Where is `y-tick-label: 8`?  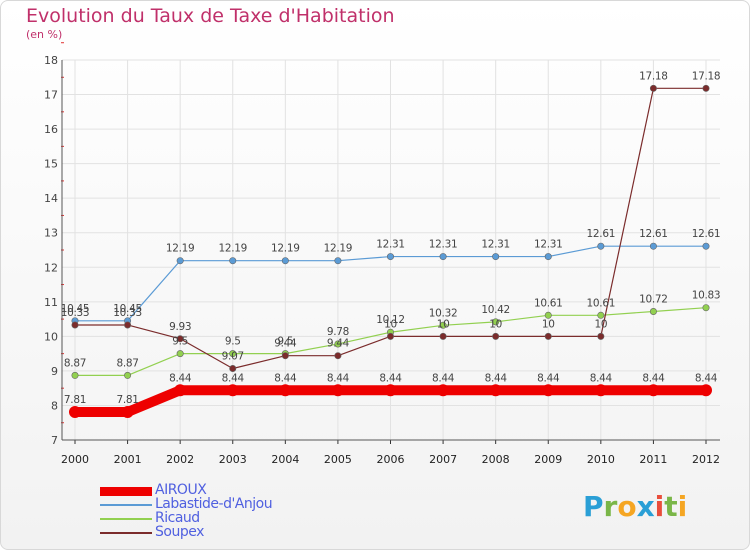
y-tick-label: 8 is located at coordinates (54, 405).